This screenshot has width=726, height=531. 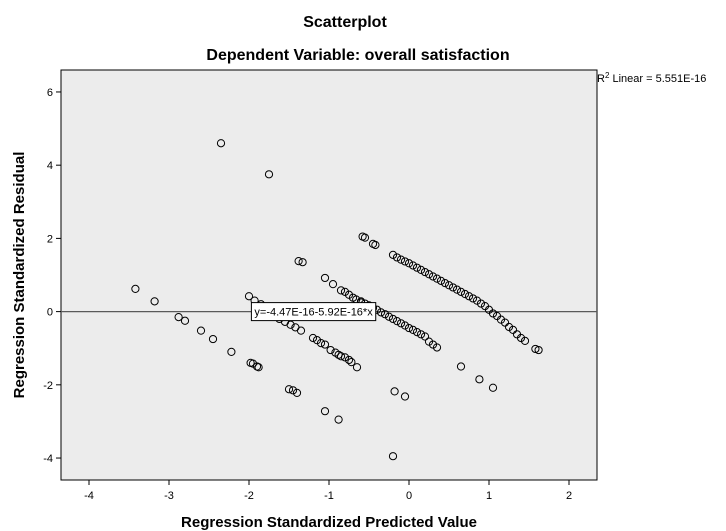 What do you see at coordinates (489, 496) in the screenshot?
I see `x-tick-label: 1` at bounding box center [489, 496].